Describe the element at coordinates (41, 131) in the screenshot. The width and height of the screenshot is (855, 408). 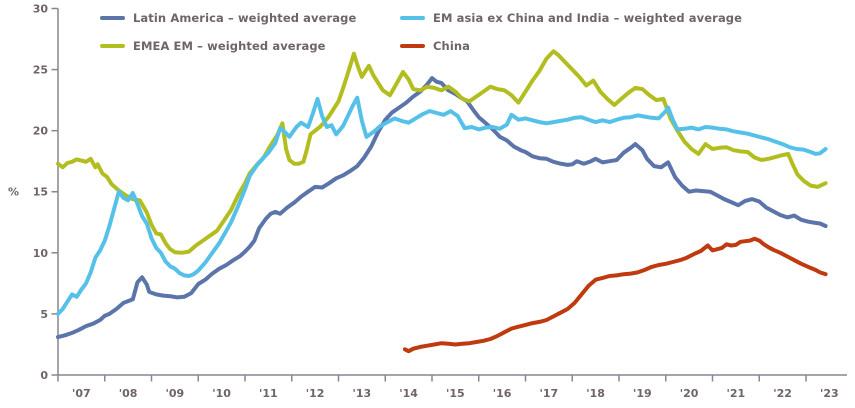
I see `y-tick-label: 20` at that location.